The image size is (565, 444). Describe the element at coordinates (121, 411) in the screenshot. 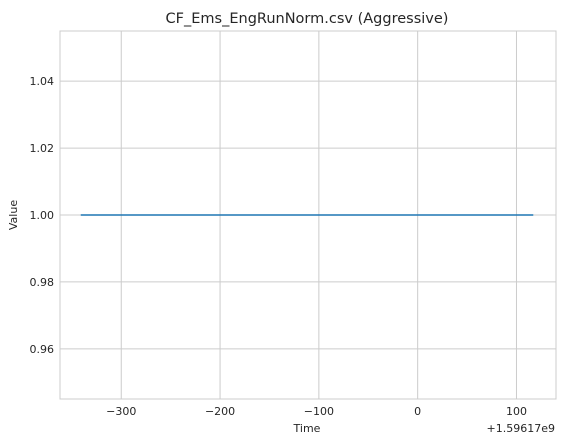

I see `x-tick-label: −300` at that location.